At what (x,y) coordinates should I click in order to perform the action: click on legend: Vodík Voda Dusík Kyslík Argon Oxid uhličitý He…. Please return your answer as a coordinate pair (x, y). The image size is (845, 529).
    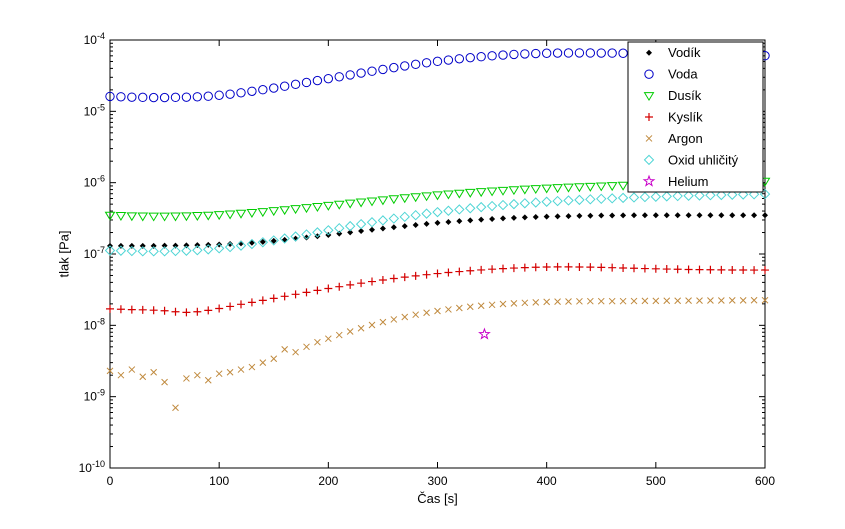
    Looking at the image, I should click on (695, 117).